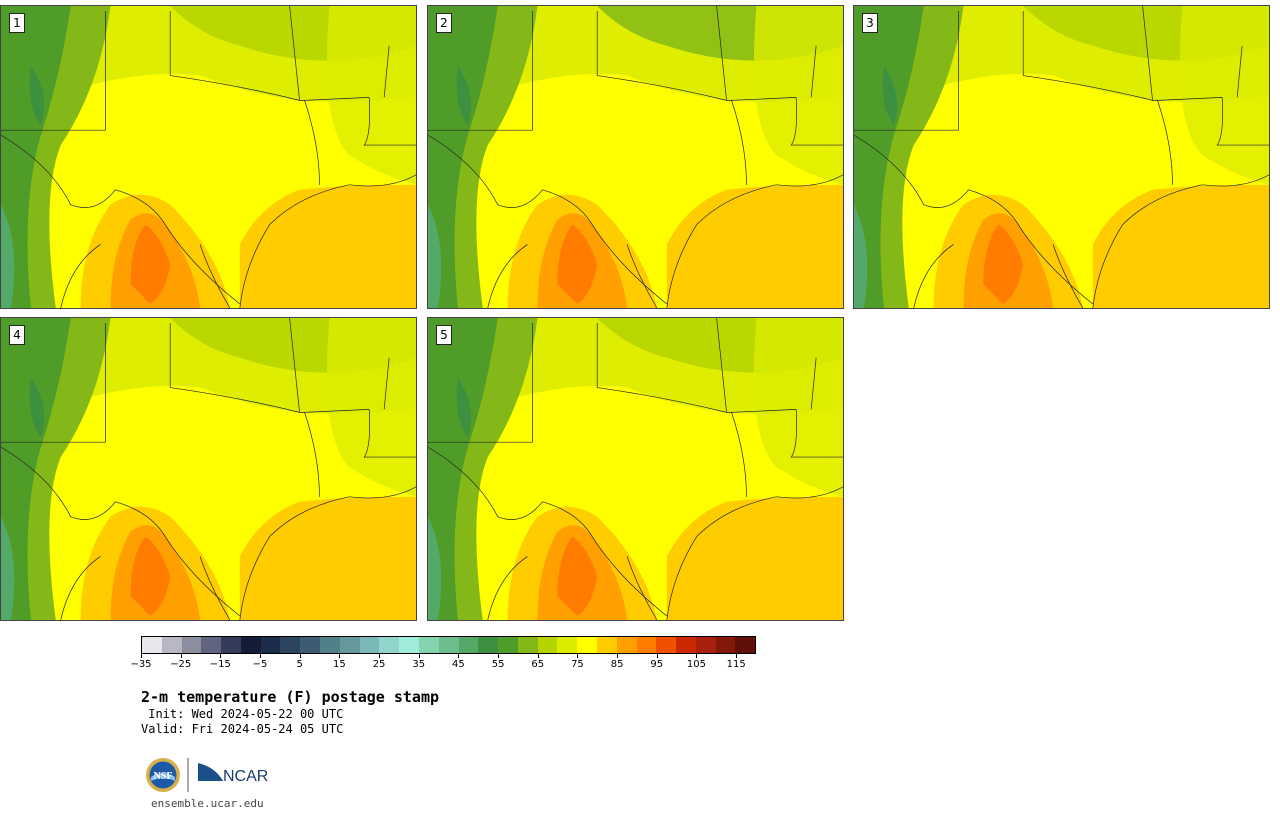 The image size is (1280, 815). What do you see at coordinates (290, 697) in the screenshot?
I see `chart-title: 2-m temperature (F) postage stamp` at bounding box center [290, 697].